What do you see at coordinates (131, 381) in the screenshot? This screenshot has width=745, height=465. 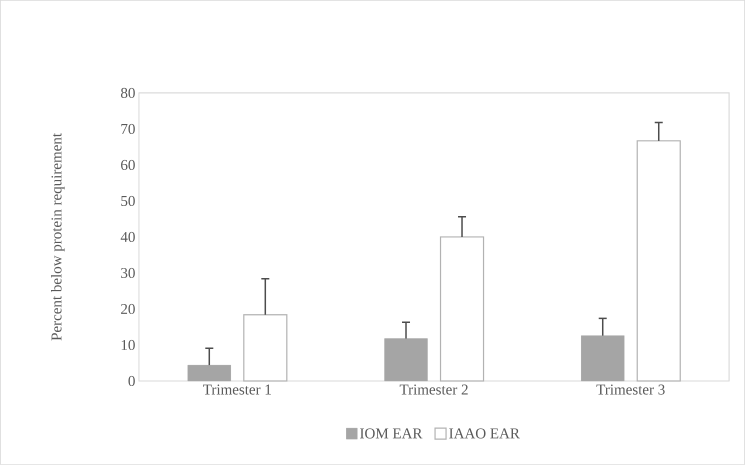 I see `y-tick-label: 0` at bounding box center [131, 381].